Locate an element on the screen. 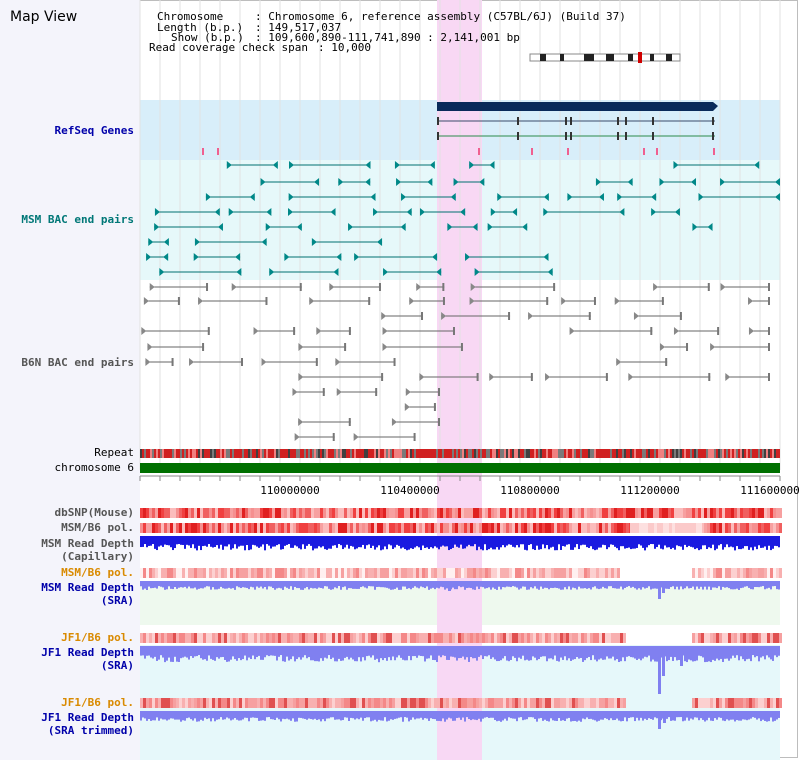 Image resolution: width=800 pixels, height=760 pixels. track-label-msm-b6-pol-sra: MSM/B6 pol. is located at coordinates (97, 572).